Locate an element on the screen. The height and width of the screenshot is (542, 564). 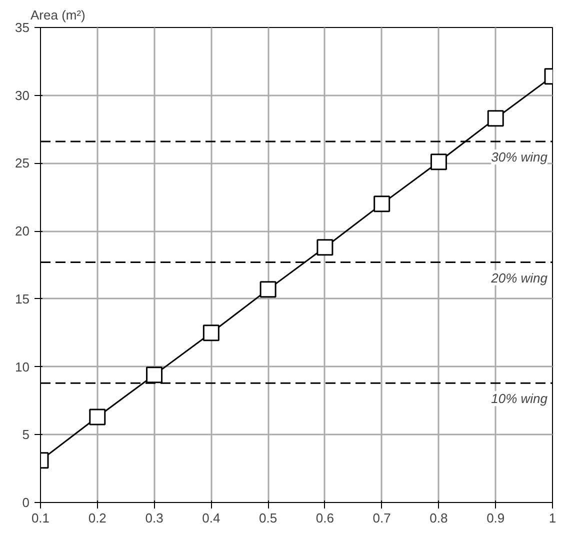
ref-line-label: 10% wing is located at coordinates (519, 398).